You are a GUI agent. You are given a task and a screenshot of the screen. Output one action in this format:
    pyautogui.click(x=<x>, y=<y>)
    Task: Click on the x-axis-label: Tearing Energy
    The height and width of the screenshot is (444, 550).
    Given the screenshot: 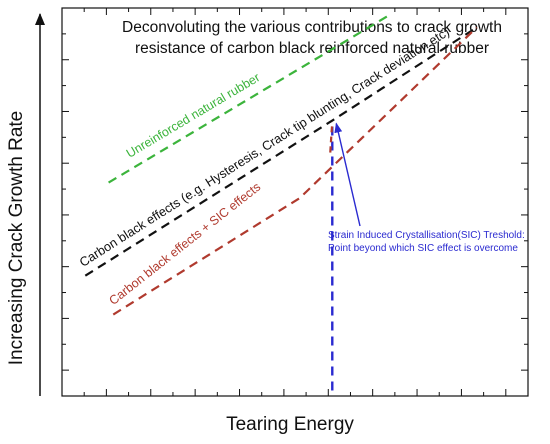 What is the action you would take?
    pyautogui.click(x=290, y=424)
    